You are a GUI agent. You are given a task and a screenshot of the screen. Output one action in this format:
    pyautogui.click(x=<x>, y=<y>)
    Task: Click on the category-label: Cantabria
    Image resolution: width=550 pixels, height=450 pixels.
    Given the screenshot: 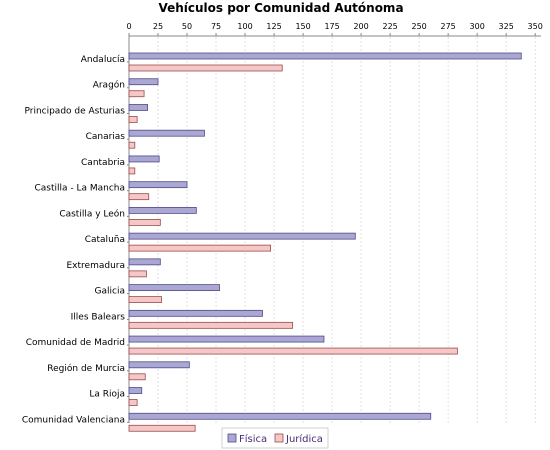 What is the action you would take?
    pyautogui.click(x=103, y=163)
    